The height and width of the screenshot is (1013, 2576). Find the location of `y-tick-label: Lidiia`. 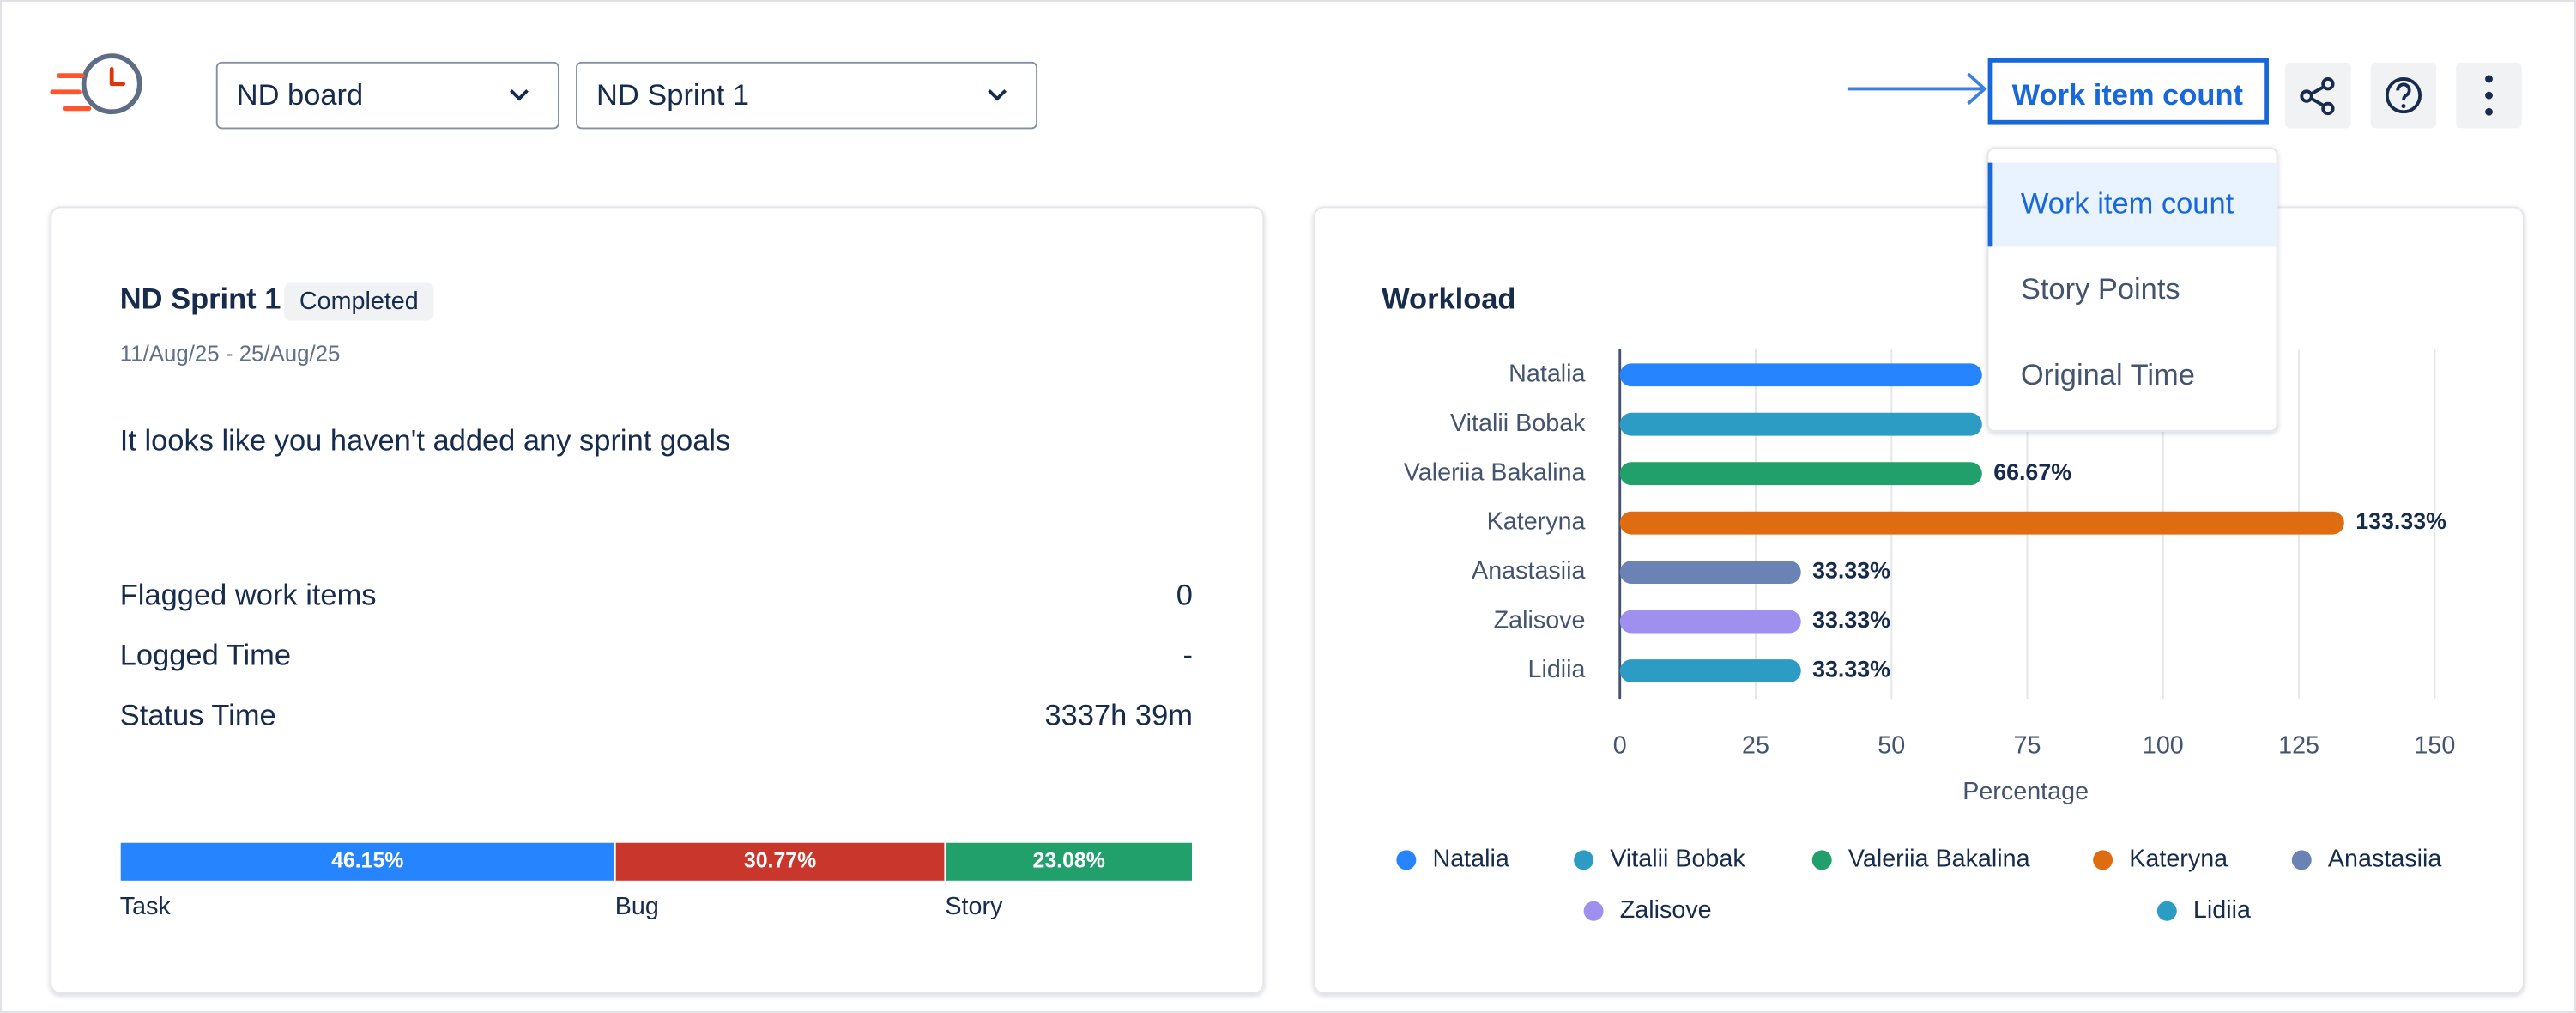

y-tick-label: Lidiia is located at coordinates (1556, 669).